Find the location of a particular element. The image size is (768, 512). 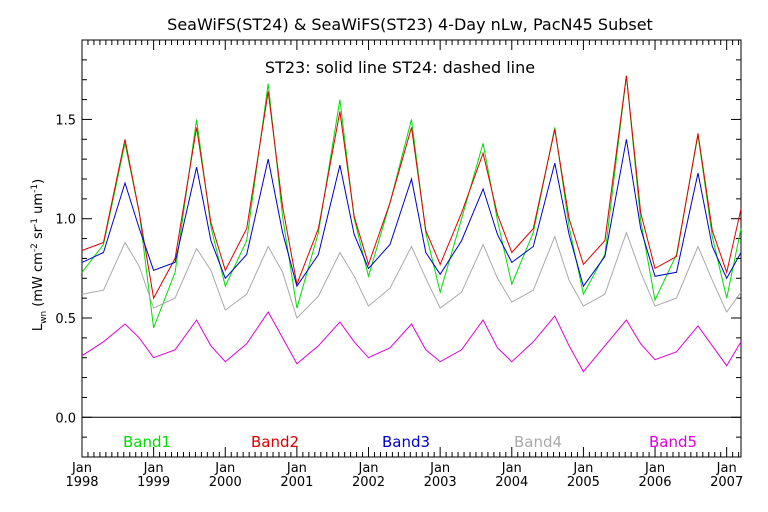

y-axis-label-base: L is located at coordinates (38, 327).